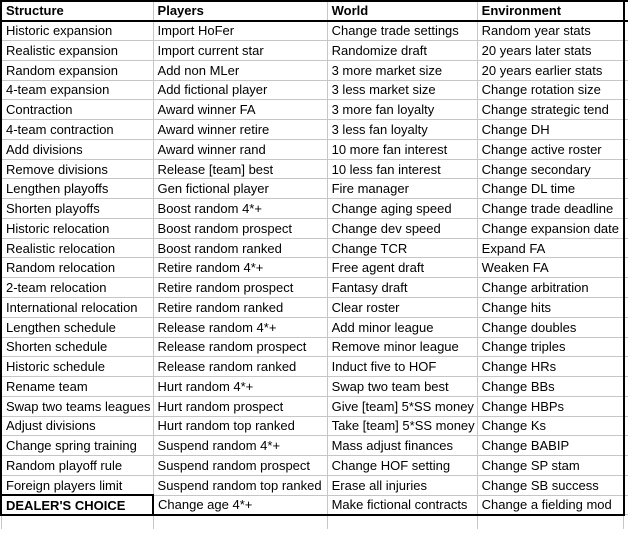 The image size is (628, 549). What do you see at coordinates (402, 11) in the screenshot?
I see `column-header-world: World` at bounding box center [402, 11].